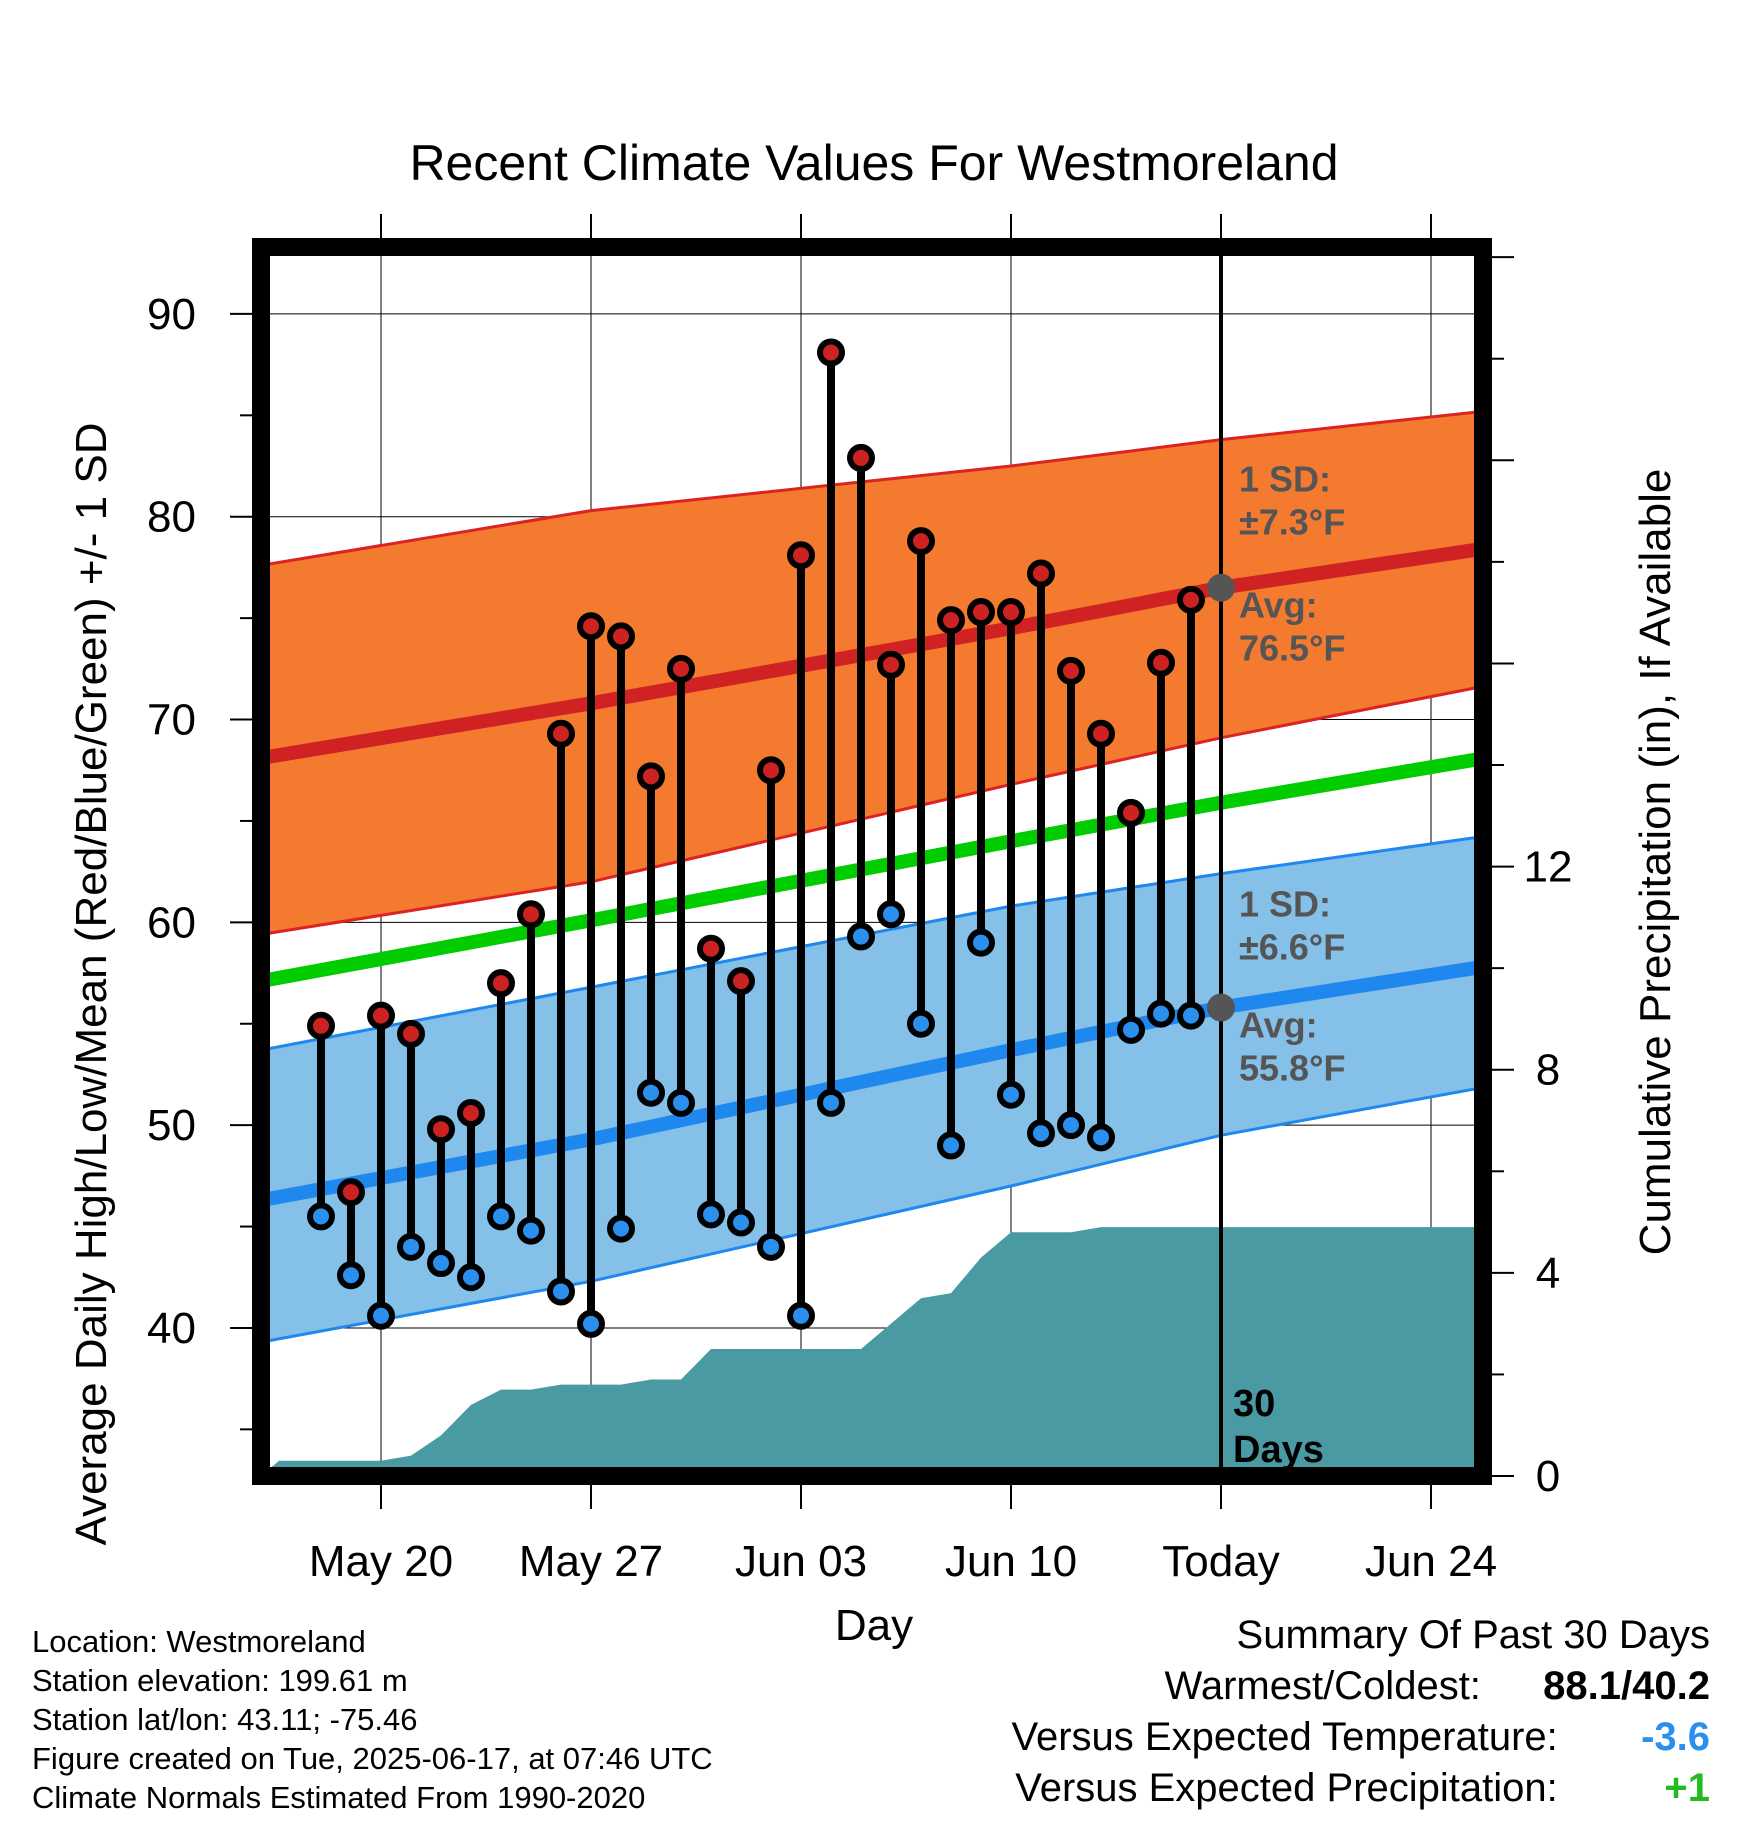 This screenshot has height=1828, width=1748. I want to click on high-avg-value: 76.5°F, so click(1292, 648).